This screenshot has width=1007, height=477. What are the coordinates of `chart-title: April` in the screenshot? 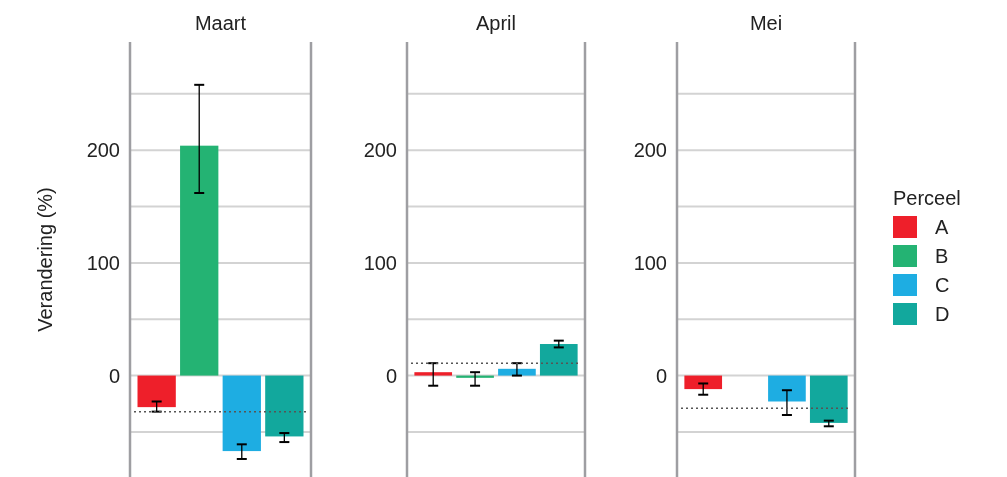 It's located at (496, 23).